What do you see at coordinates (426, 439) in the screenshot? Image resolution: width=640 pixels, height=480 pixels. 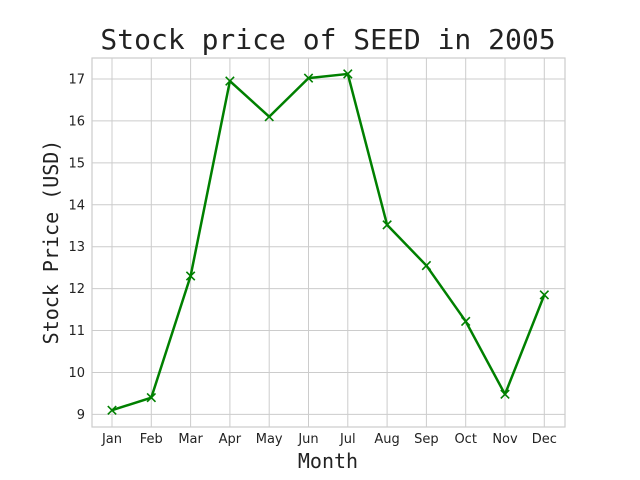 I see `x-tick-label: Sep` at bounding box center [426, 439].